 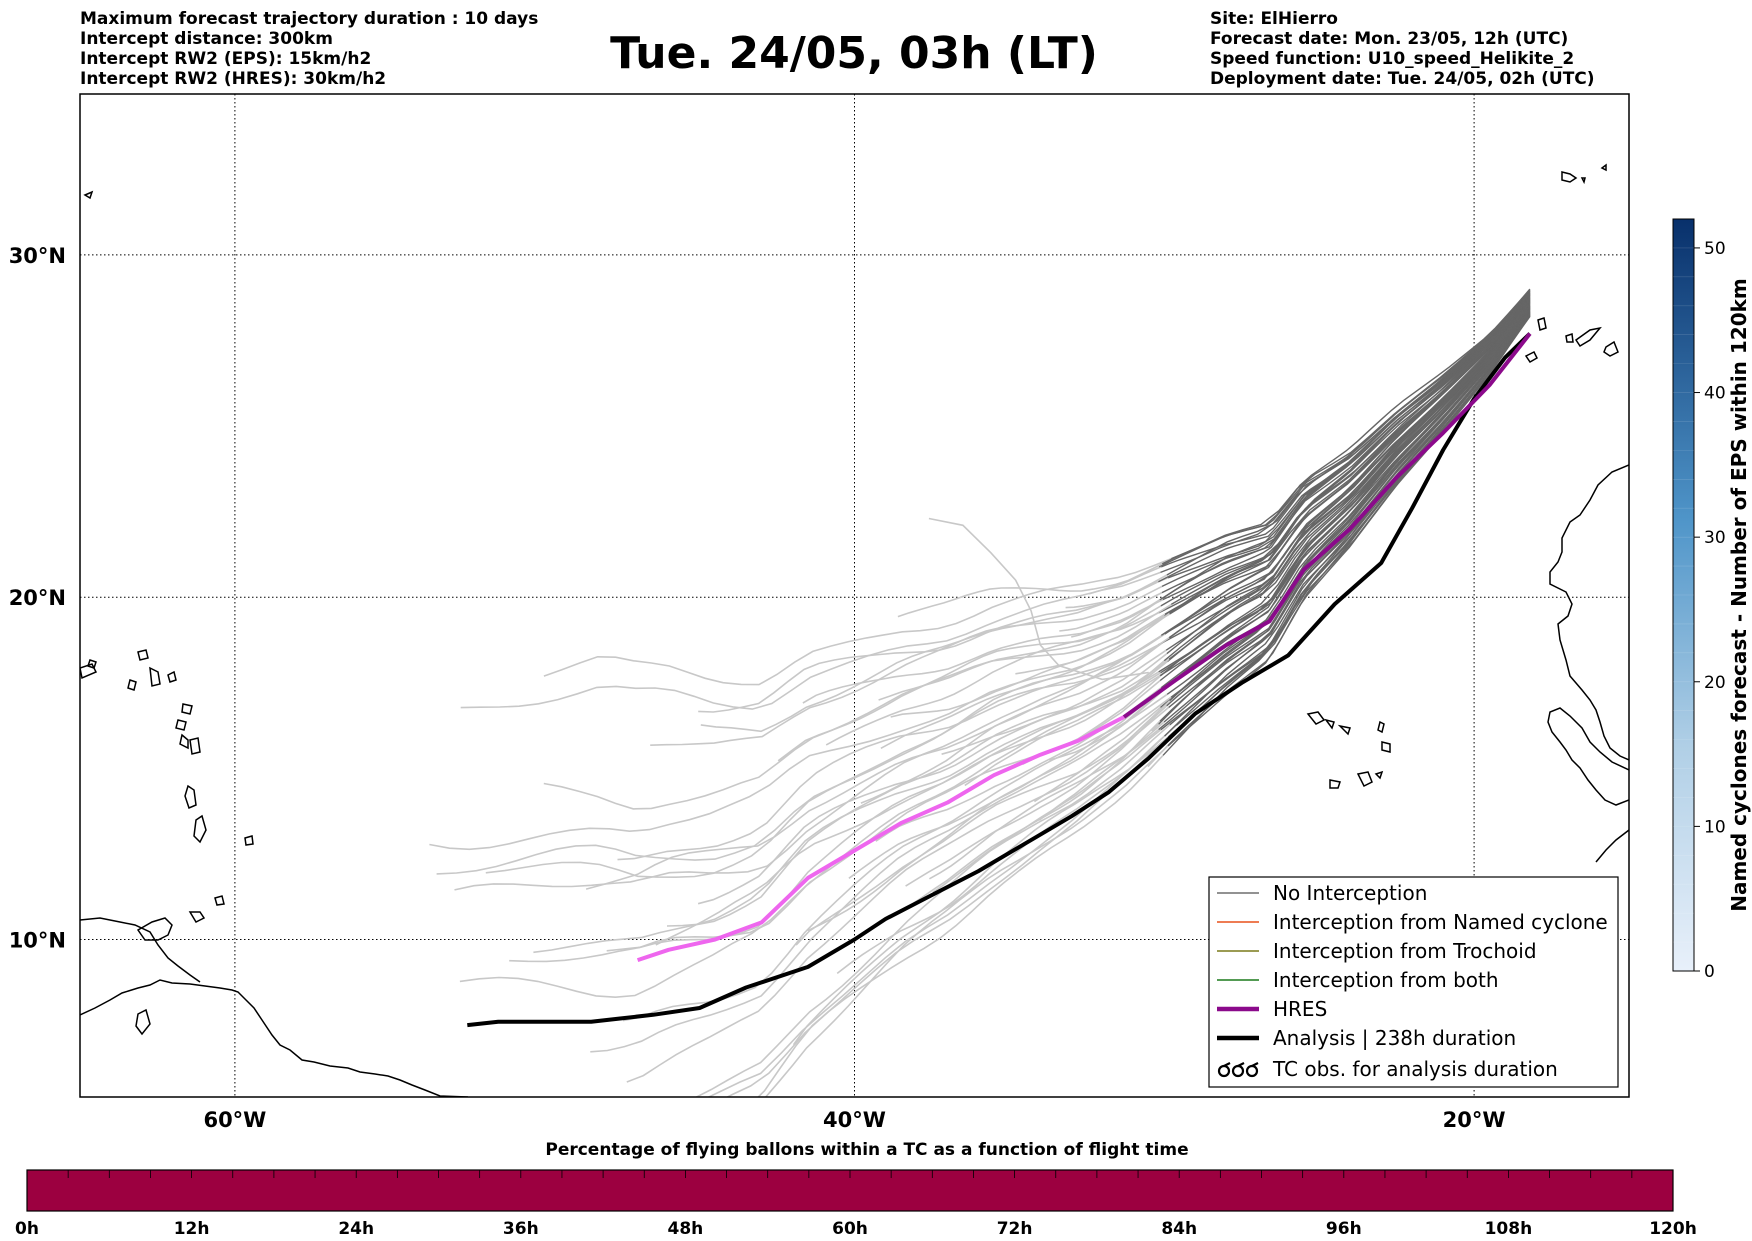 What do you see at coordinates (37, 598) in the screenshot?
I see `lat-tick-label-1: 20°N` at bounding box center [37, 598].